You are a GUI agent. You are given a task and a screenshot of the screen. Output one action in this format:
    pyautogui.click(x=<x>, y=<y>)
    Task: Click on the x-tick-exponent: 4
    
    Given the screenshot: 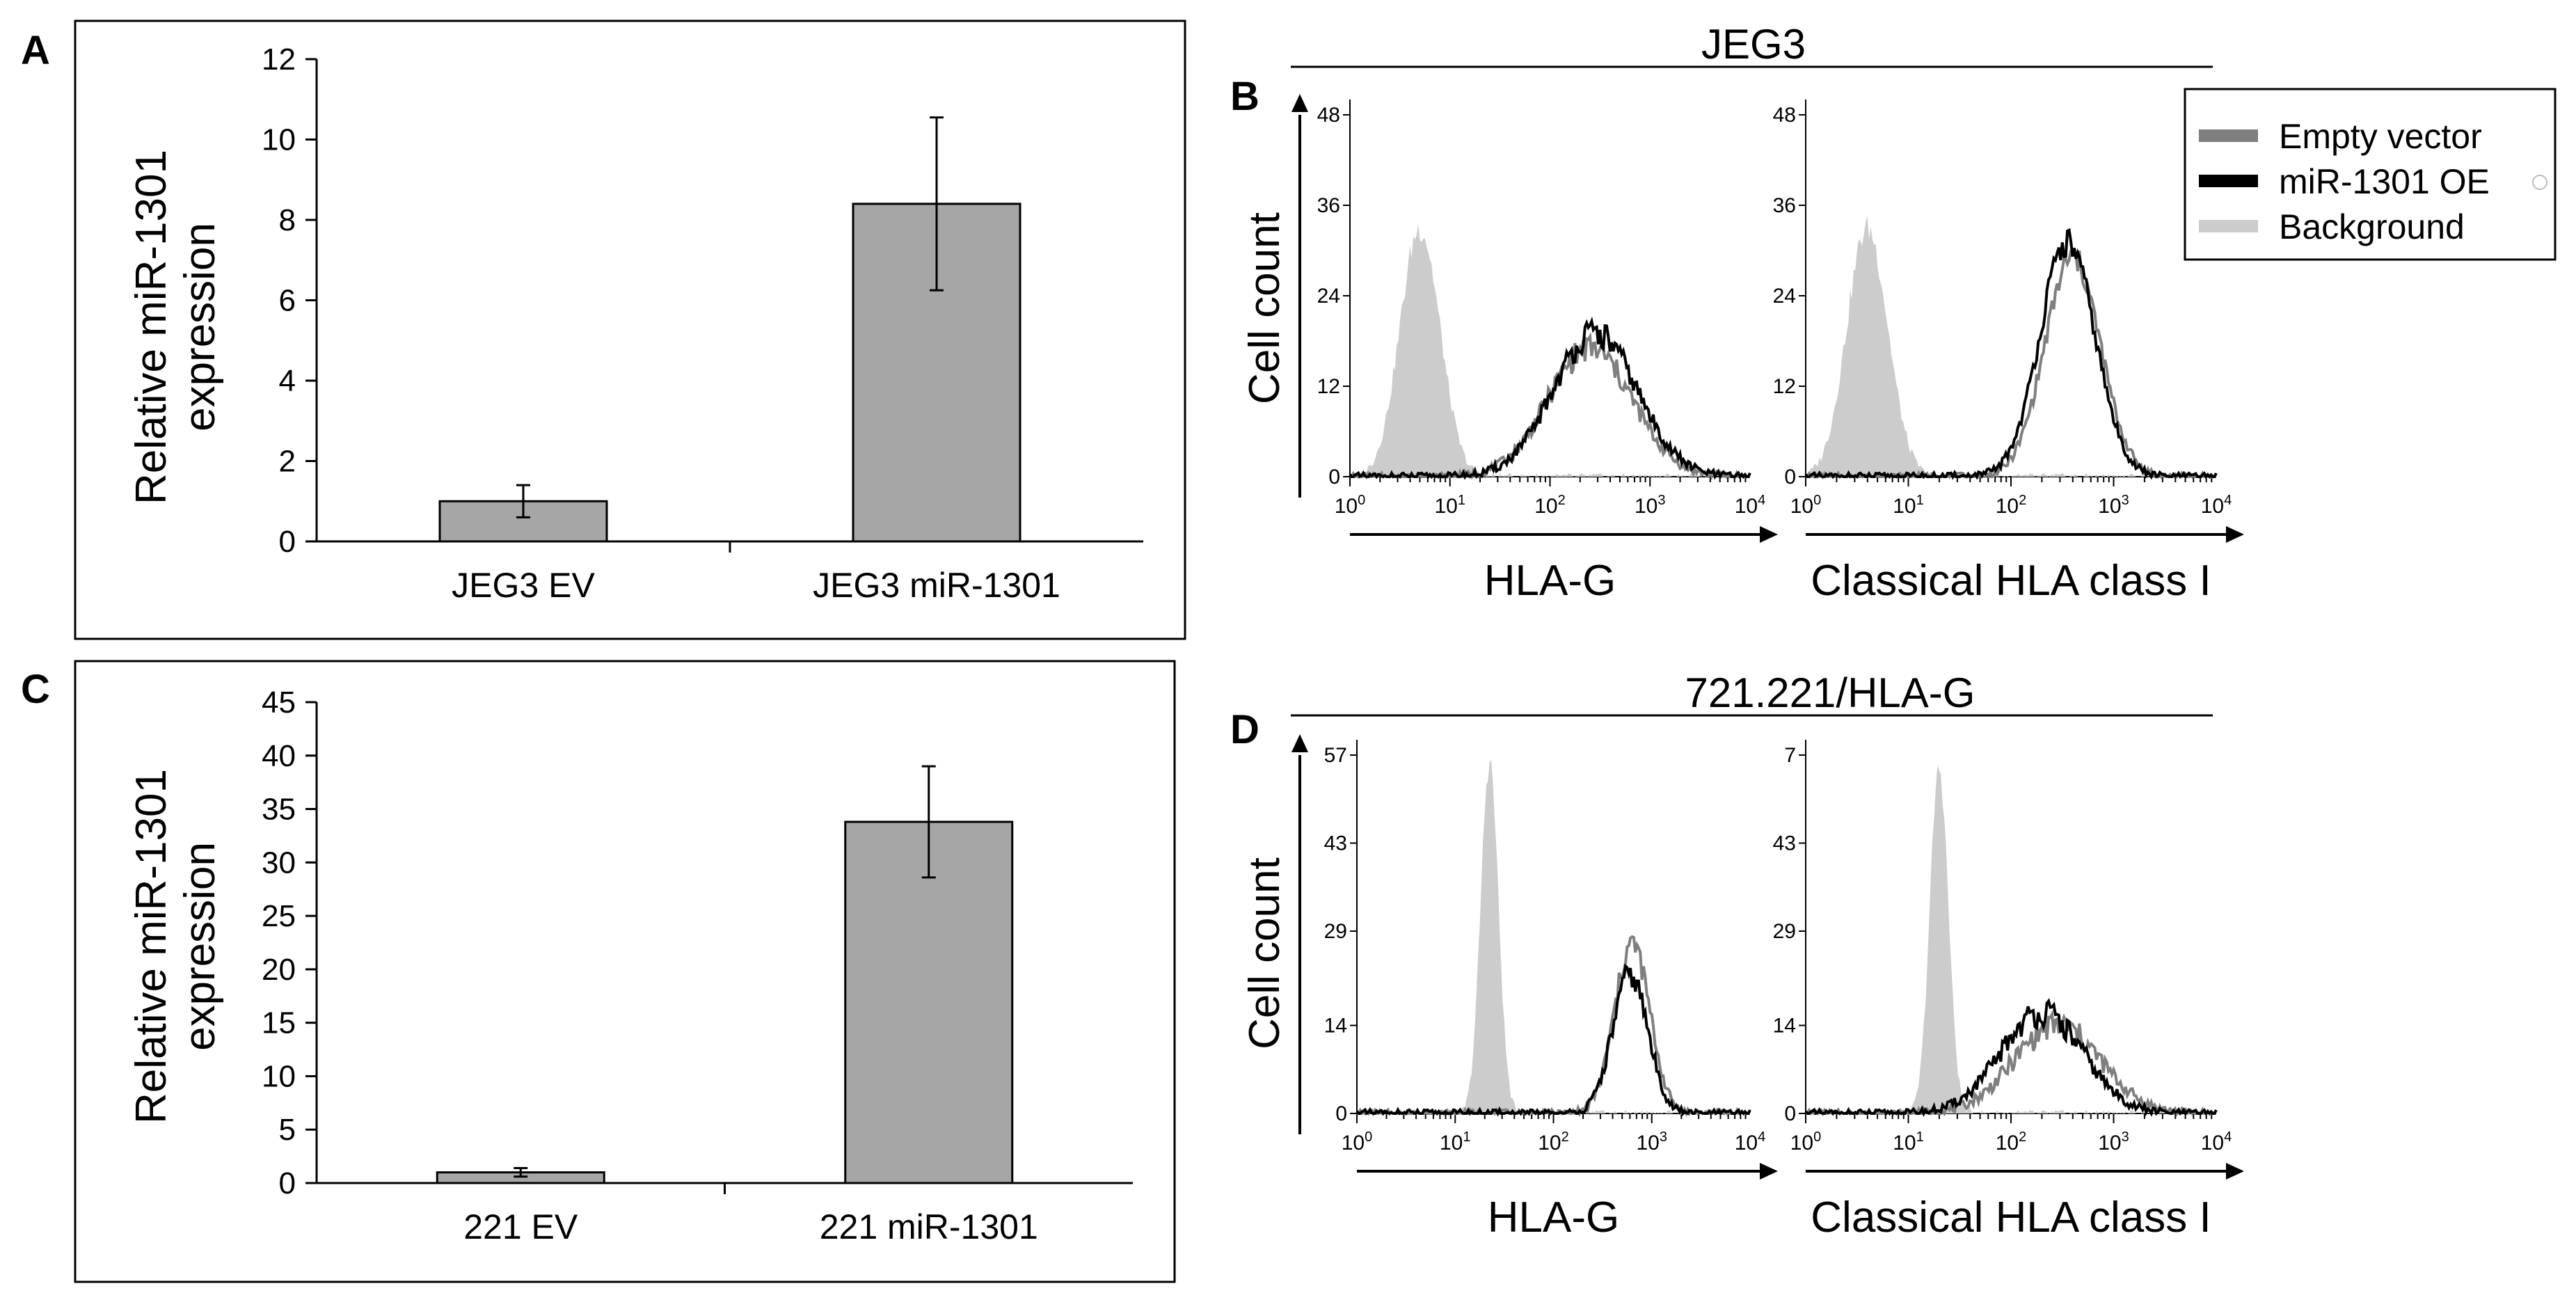 What is the action you would take?
    pyautogui.click(x=2228, y=501)
    